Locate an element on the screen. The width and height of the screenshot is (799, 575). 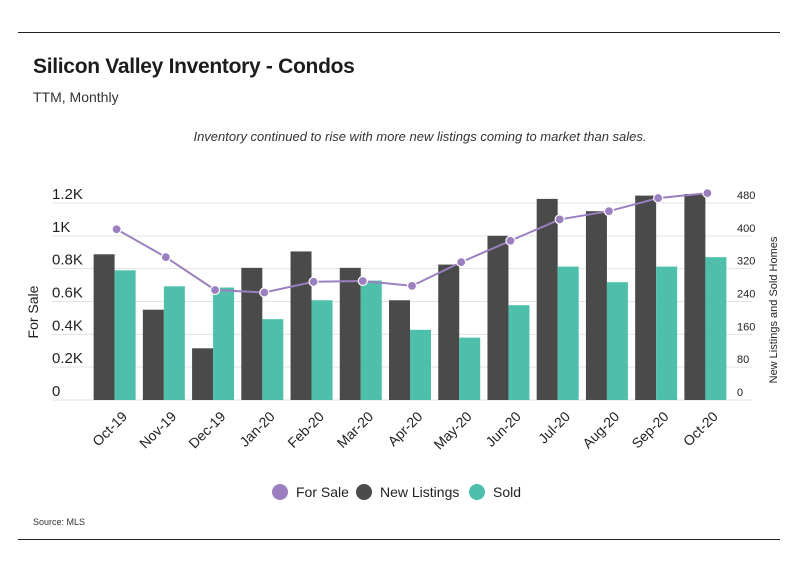
x-tick-label: Jul-20 is located at coordinates (554, 427).